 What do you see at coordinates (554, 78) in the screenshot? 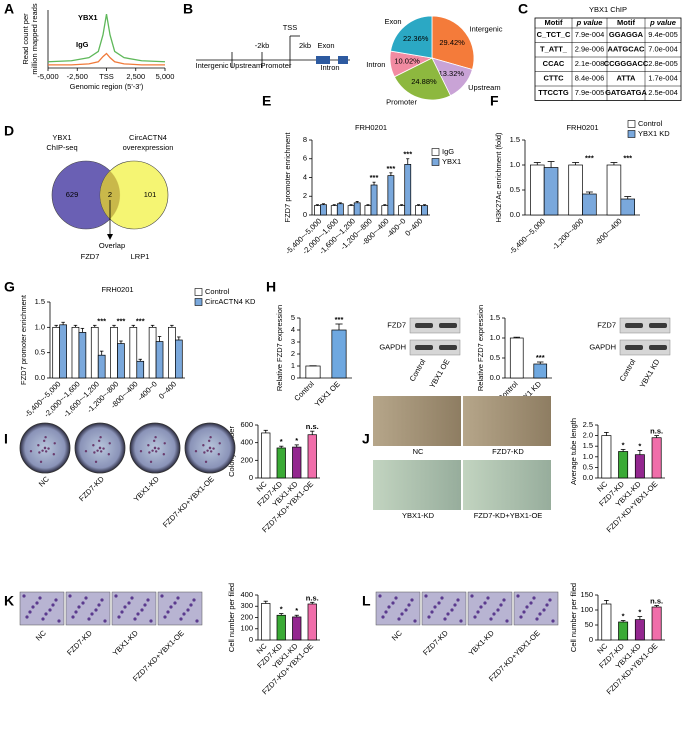
I see `motif: CTTC` at bounding box center [554, 78].